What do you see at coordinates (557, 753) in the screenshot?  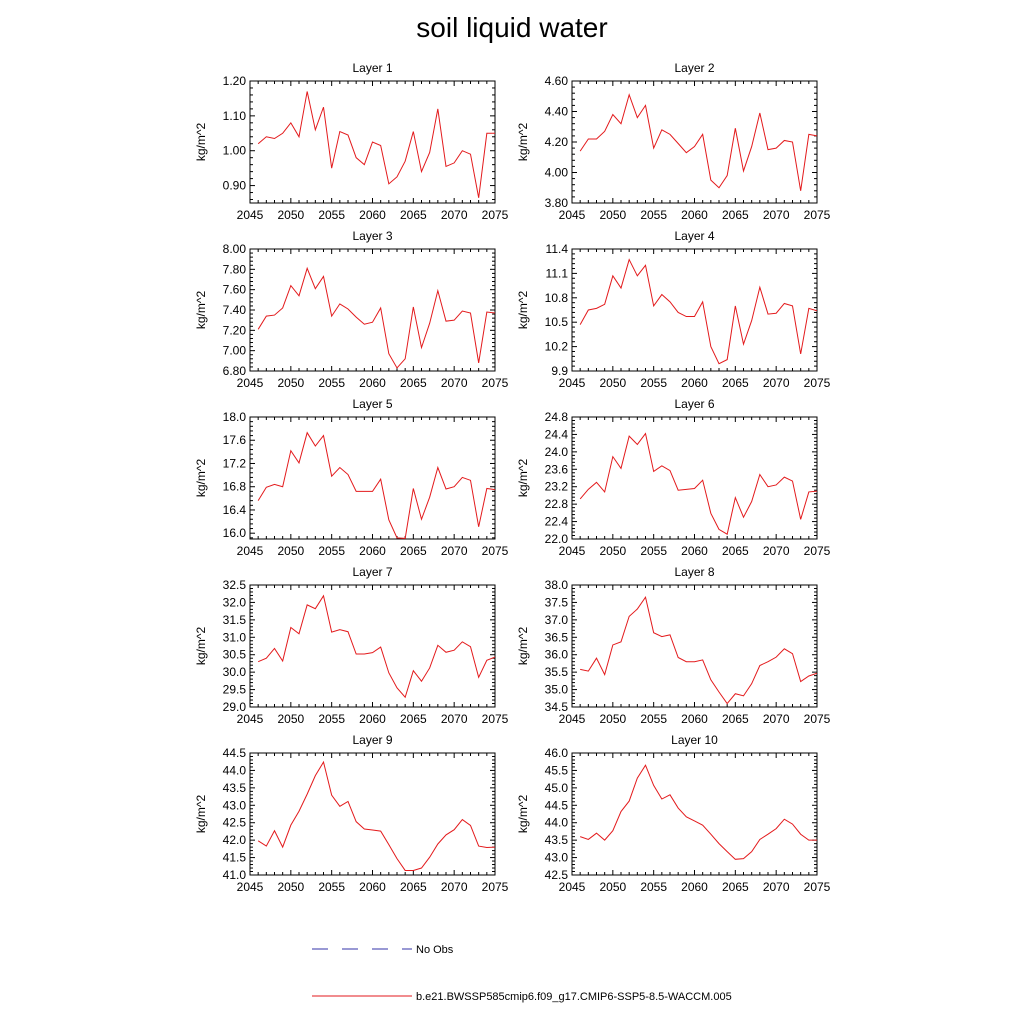 I see `y-tick-label: 46.0` at bounding box center [557, 753].